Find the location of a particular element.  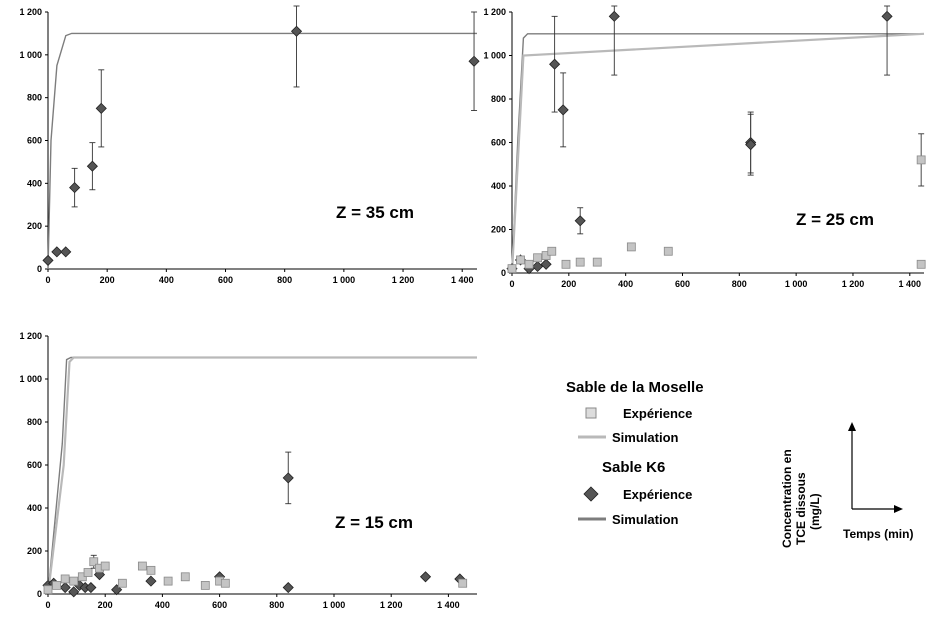

legend-moselle-sim-label: Simulation is located at coordinates (645, 437).